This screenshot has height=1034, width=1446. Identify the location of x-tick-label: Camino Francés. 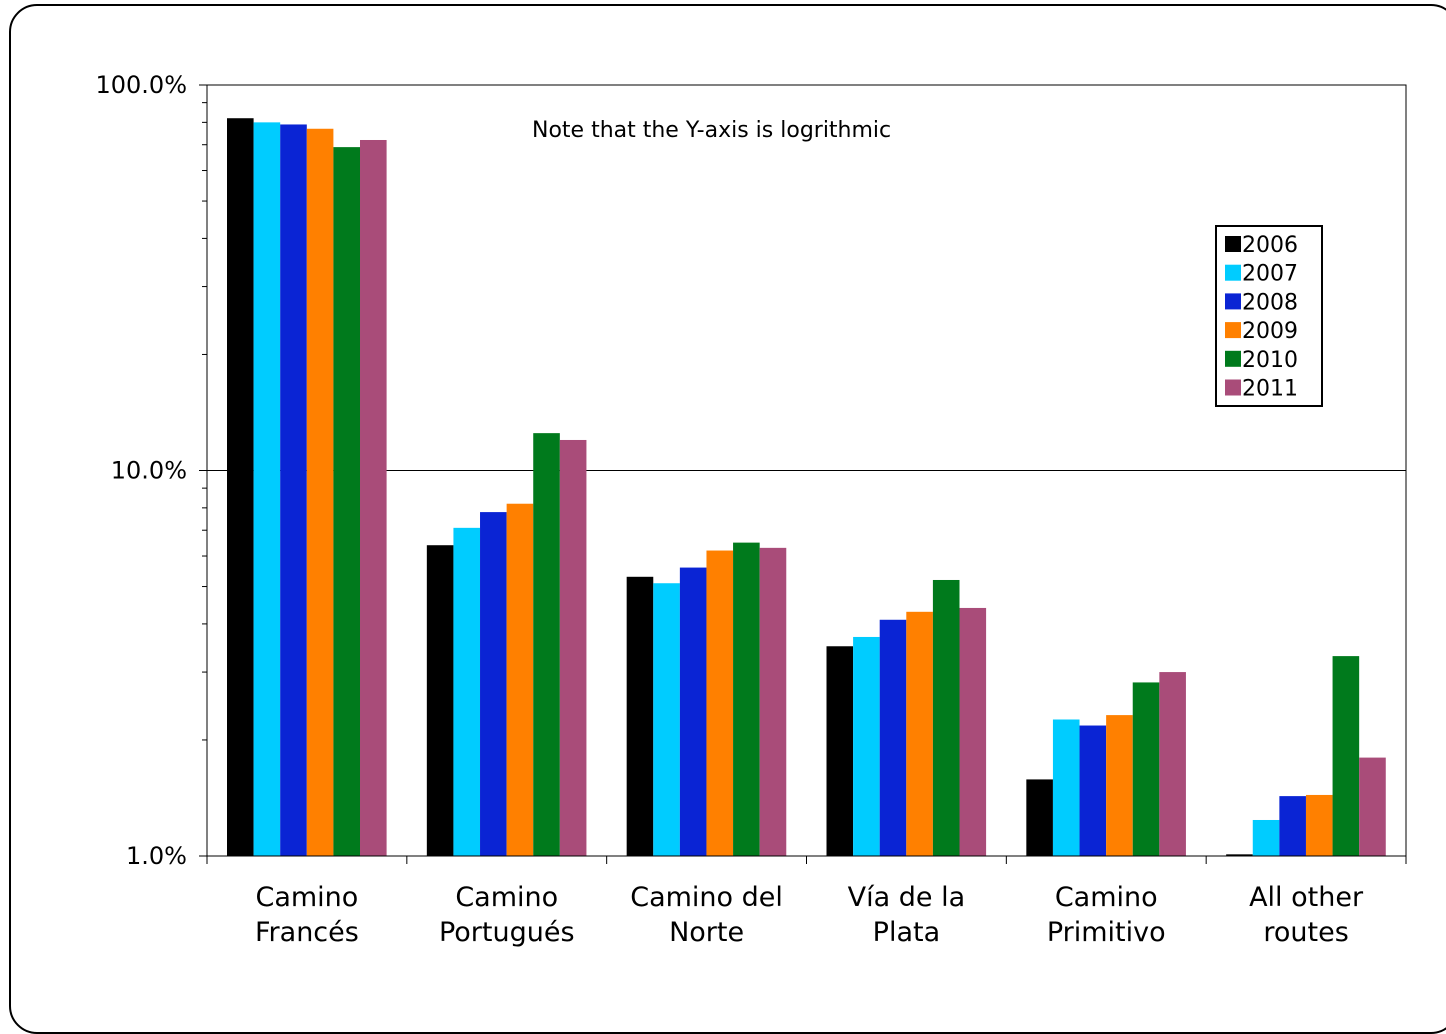
(307, 915).